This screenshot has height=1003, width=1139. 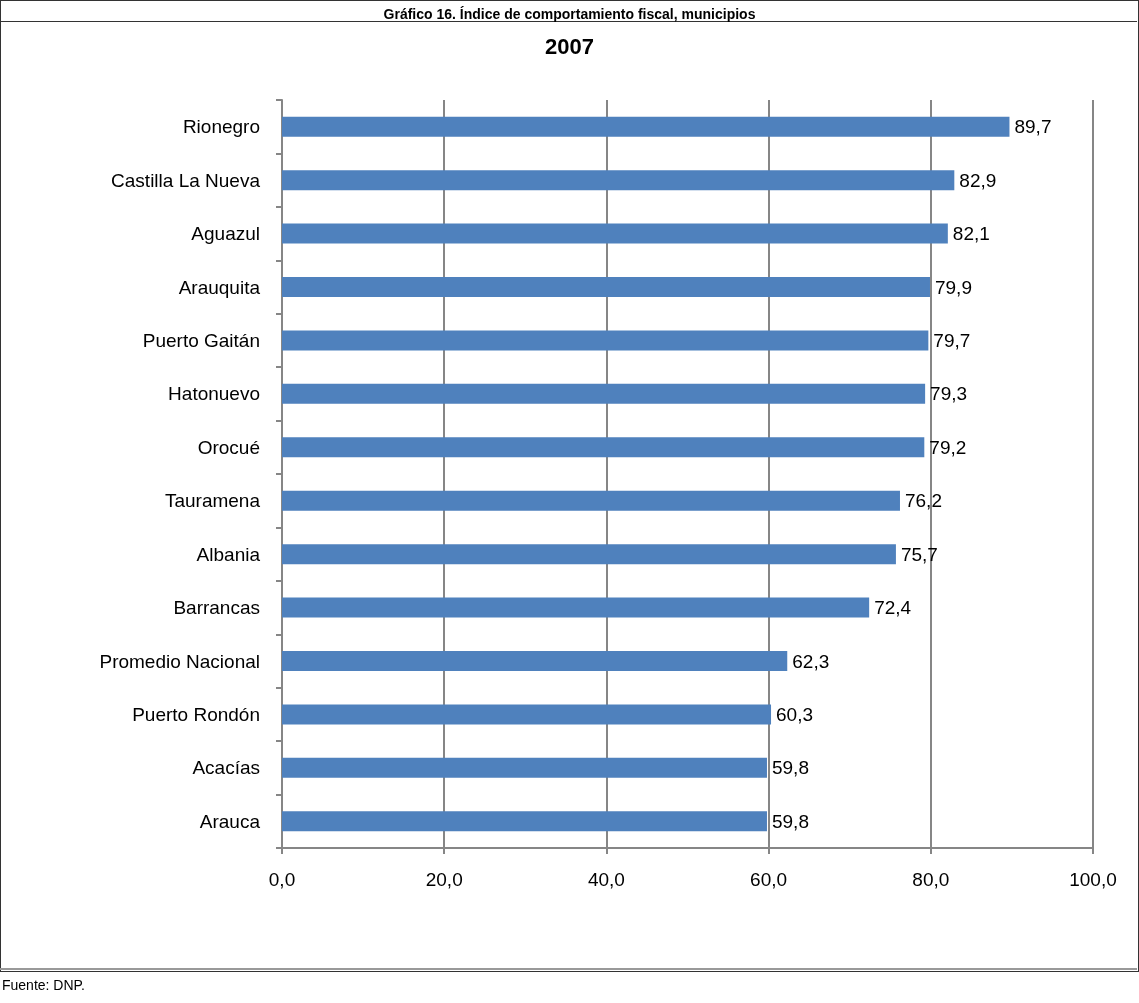 I want to click on chart-title: Gráfico 16. Índice de comportamiento fiscal, municipios, so click(x=569, y=14).